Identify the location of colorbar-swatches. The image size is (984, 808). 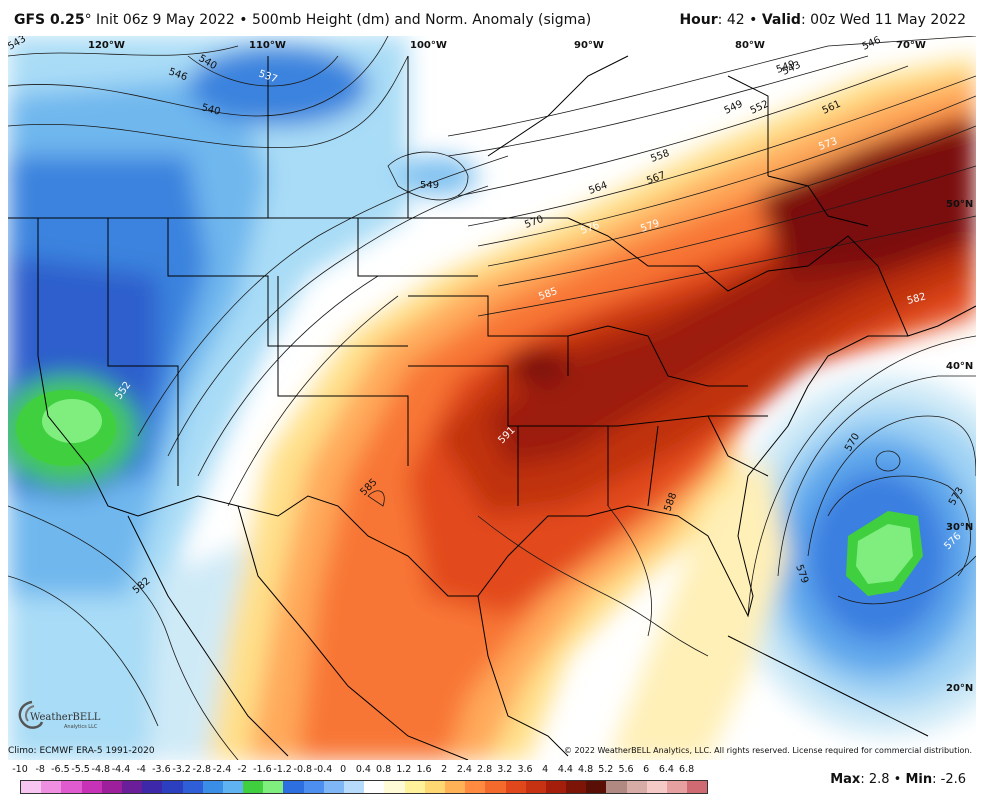
(364, 787).